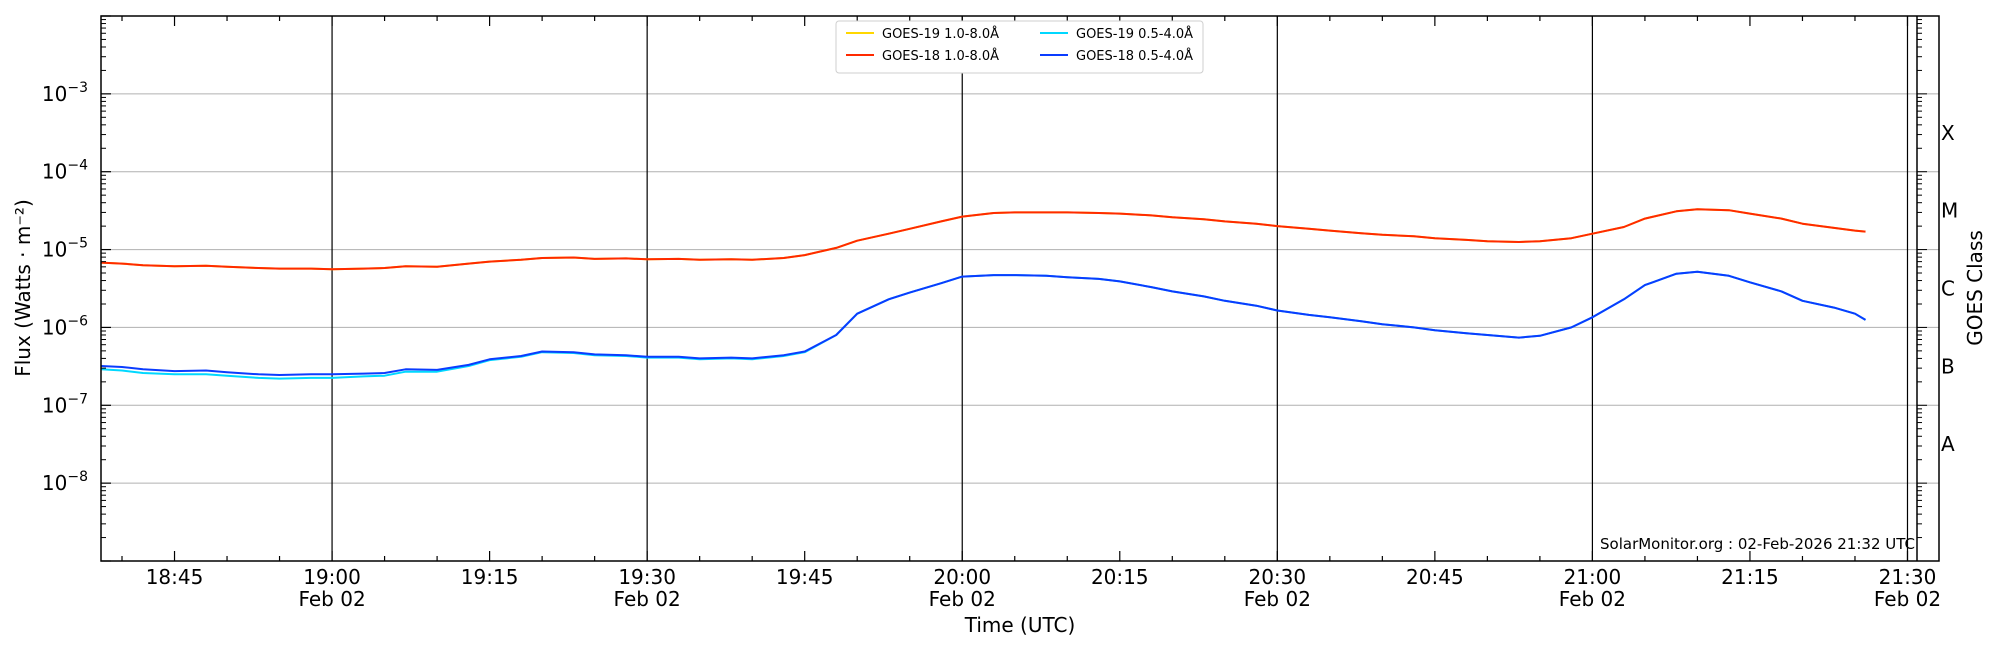  I want to click on x-tick-label: 21:00, so click(1593, 577).